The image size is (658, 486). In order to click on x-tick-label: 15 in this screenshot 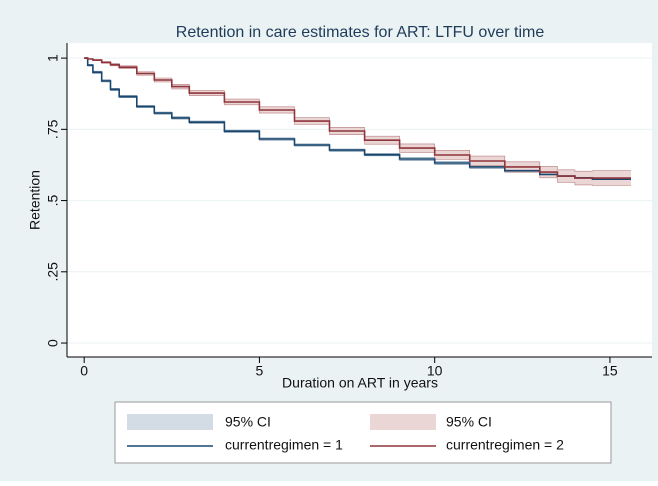, I will do `click(610, 371)`.